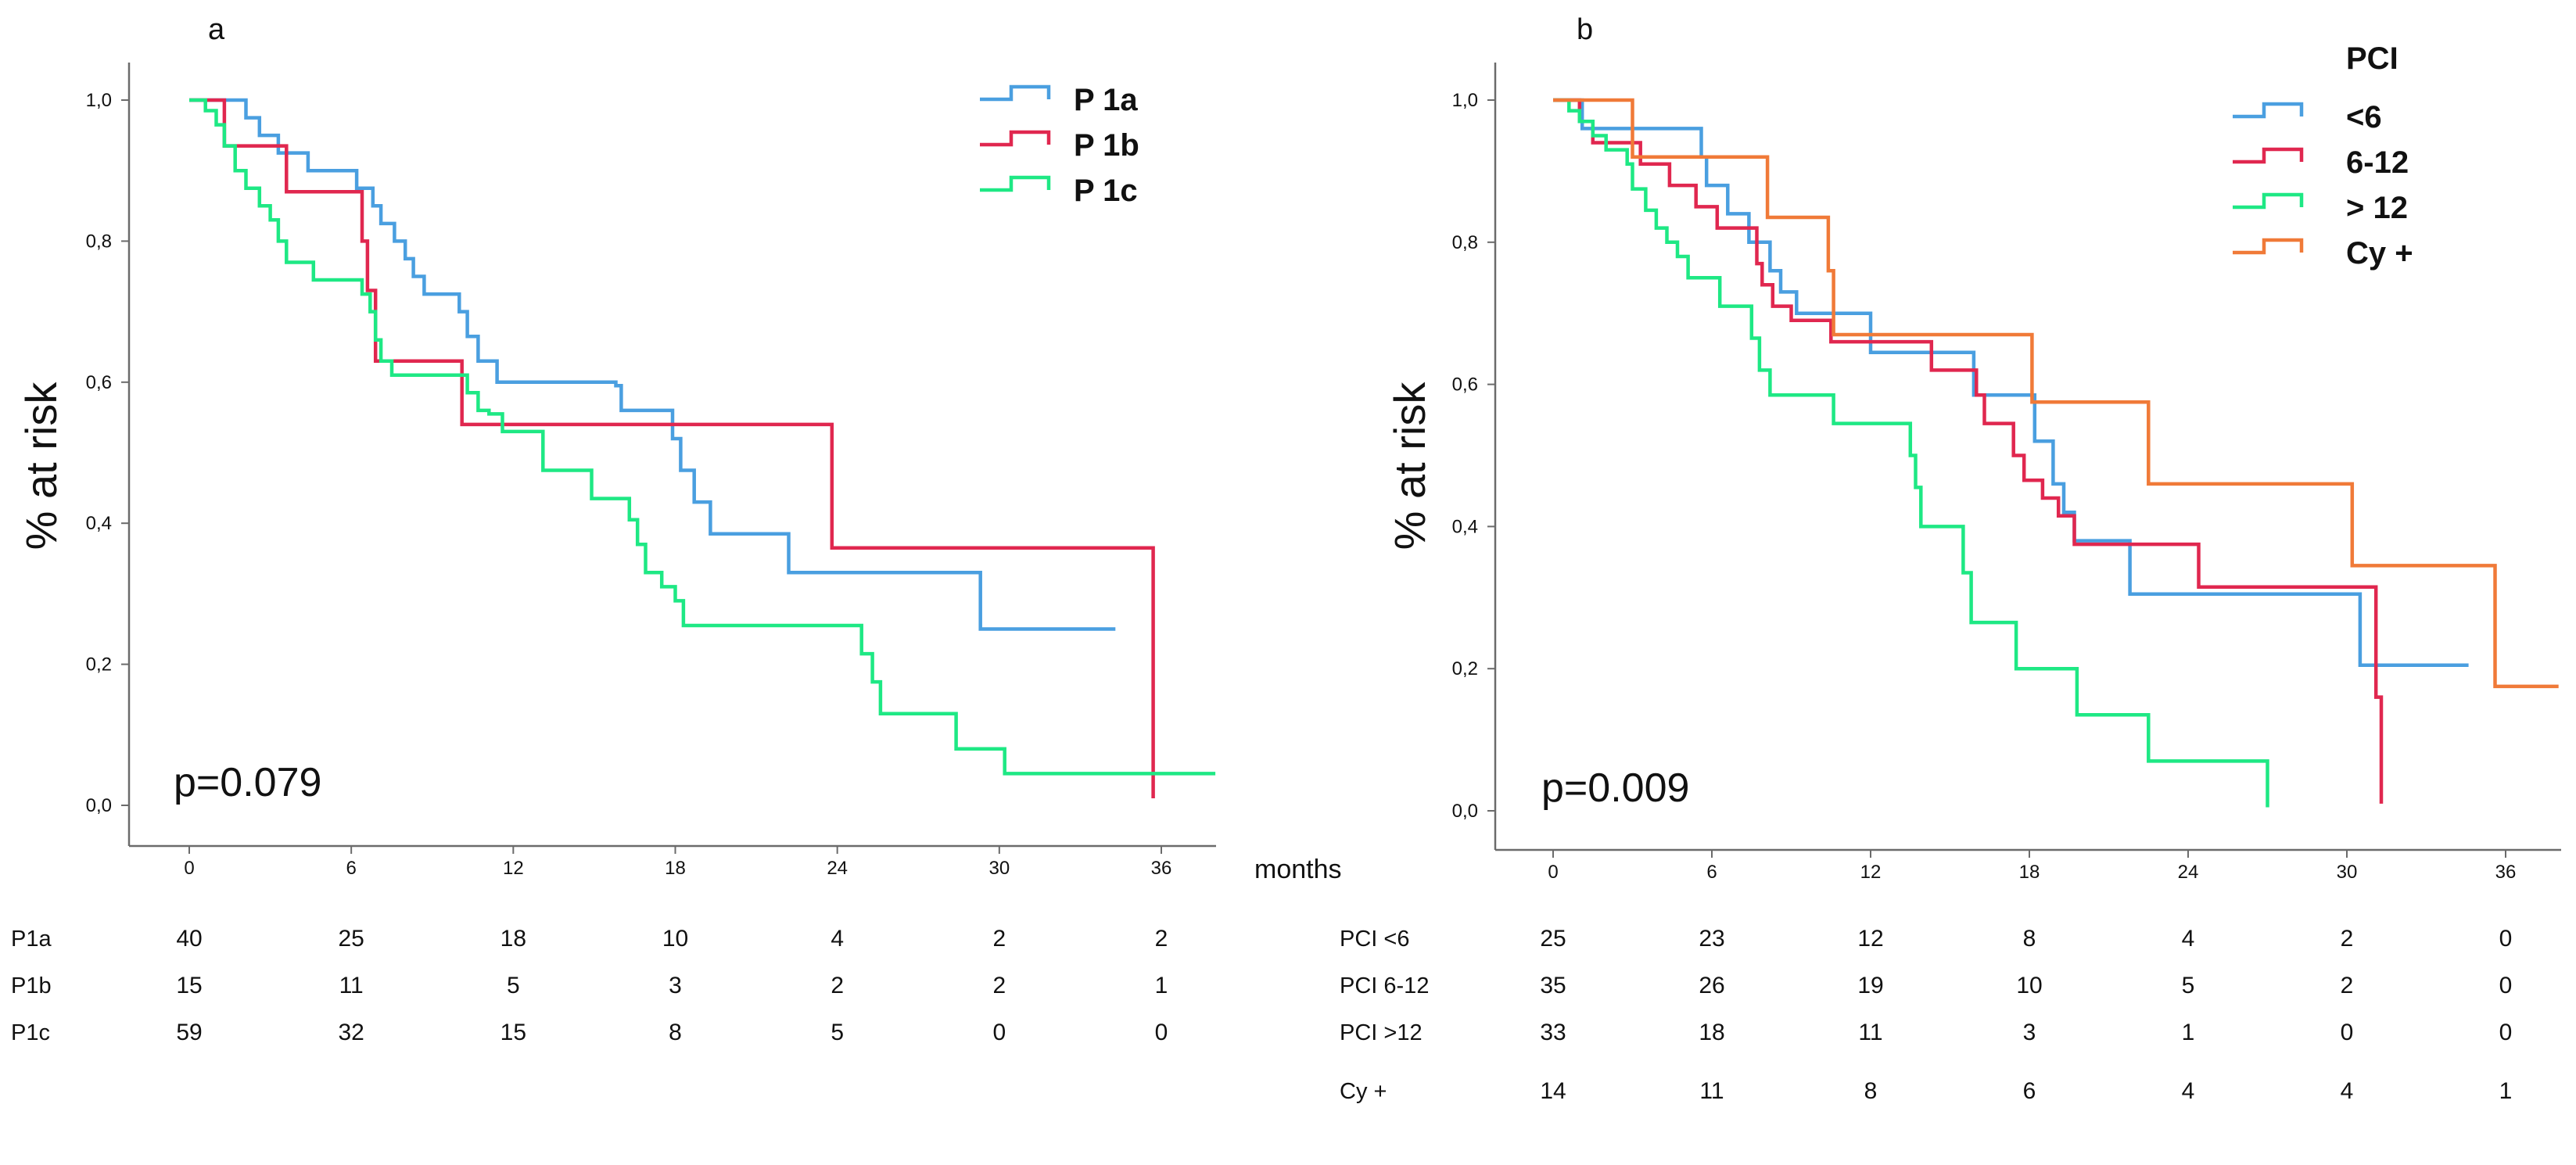 Image resolution: width=2576 pixels, height=1165 pixels. I want to click on legend: PCI <6 6-12 > 12 Cy +, so click(2323, 156).